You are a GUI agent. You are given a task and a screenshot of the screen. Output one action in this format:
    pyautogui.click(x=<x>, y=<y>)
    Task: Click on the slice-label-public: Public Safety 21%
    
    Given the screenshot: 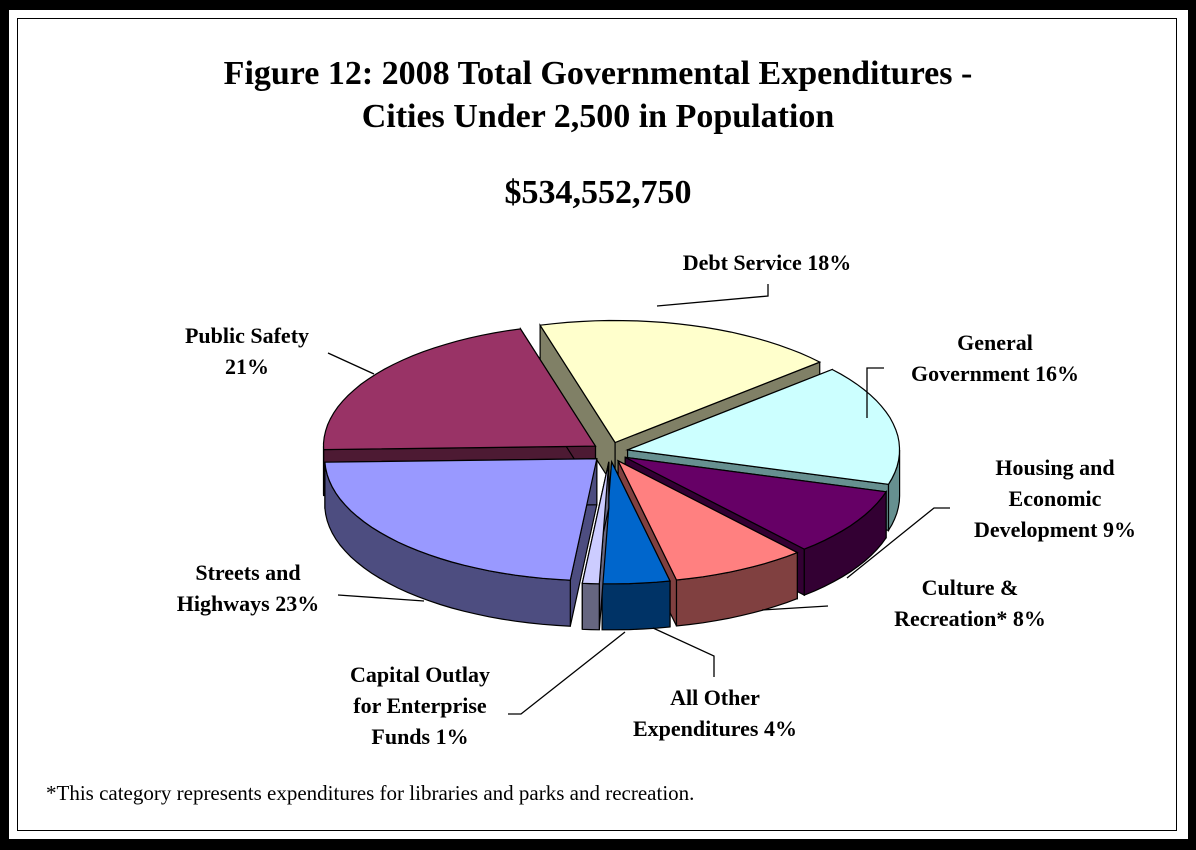 What is the action you would take?
    pyautogui.click(x=247, y=351)
    